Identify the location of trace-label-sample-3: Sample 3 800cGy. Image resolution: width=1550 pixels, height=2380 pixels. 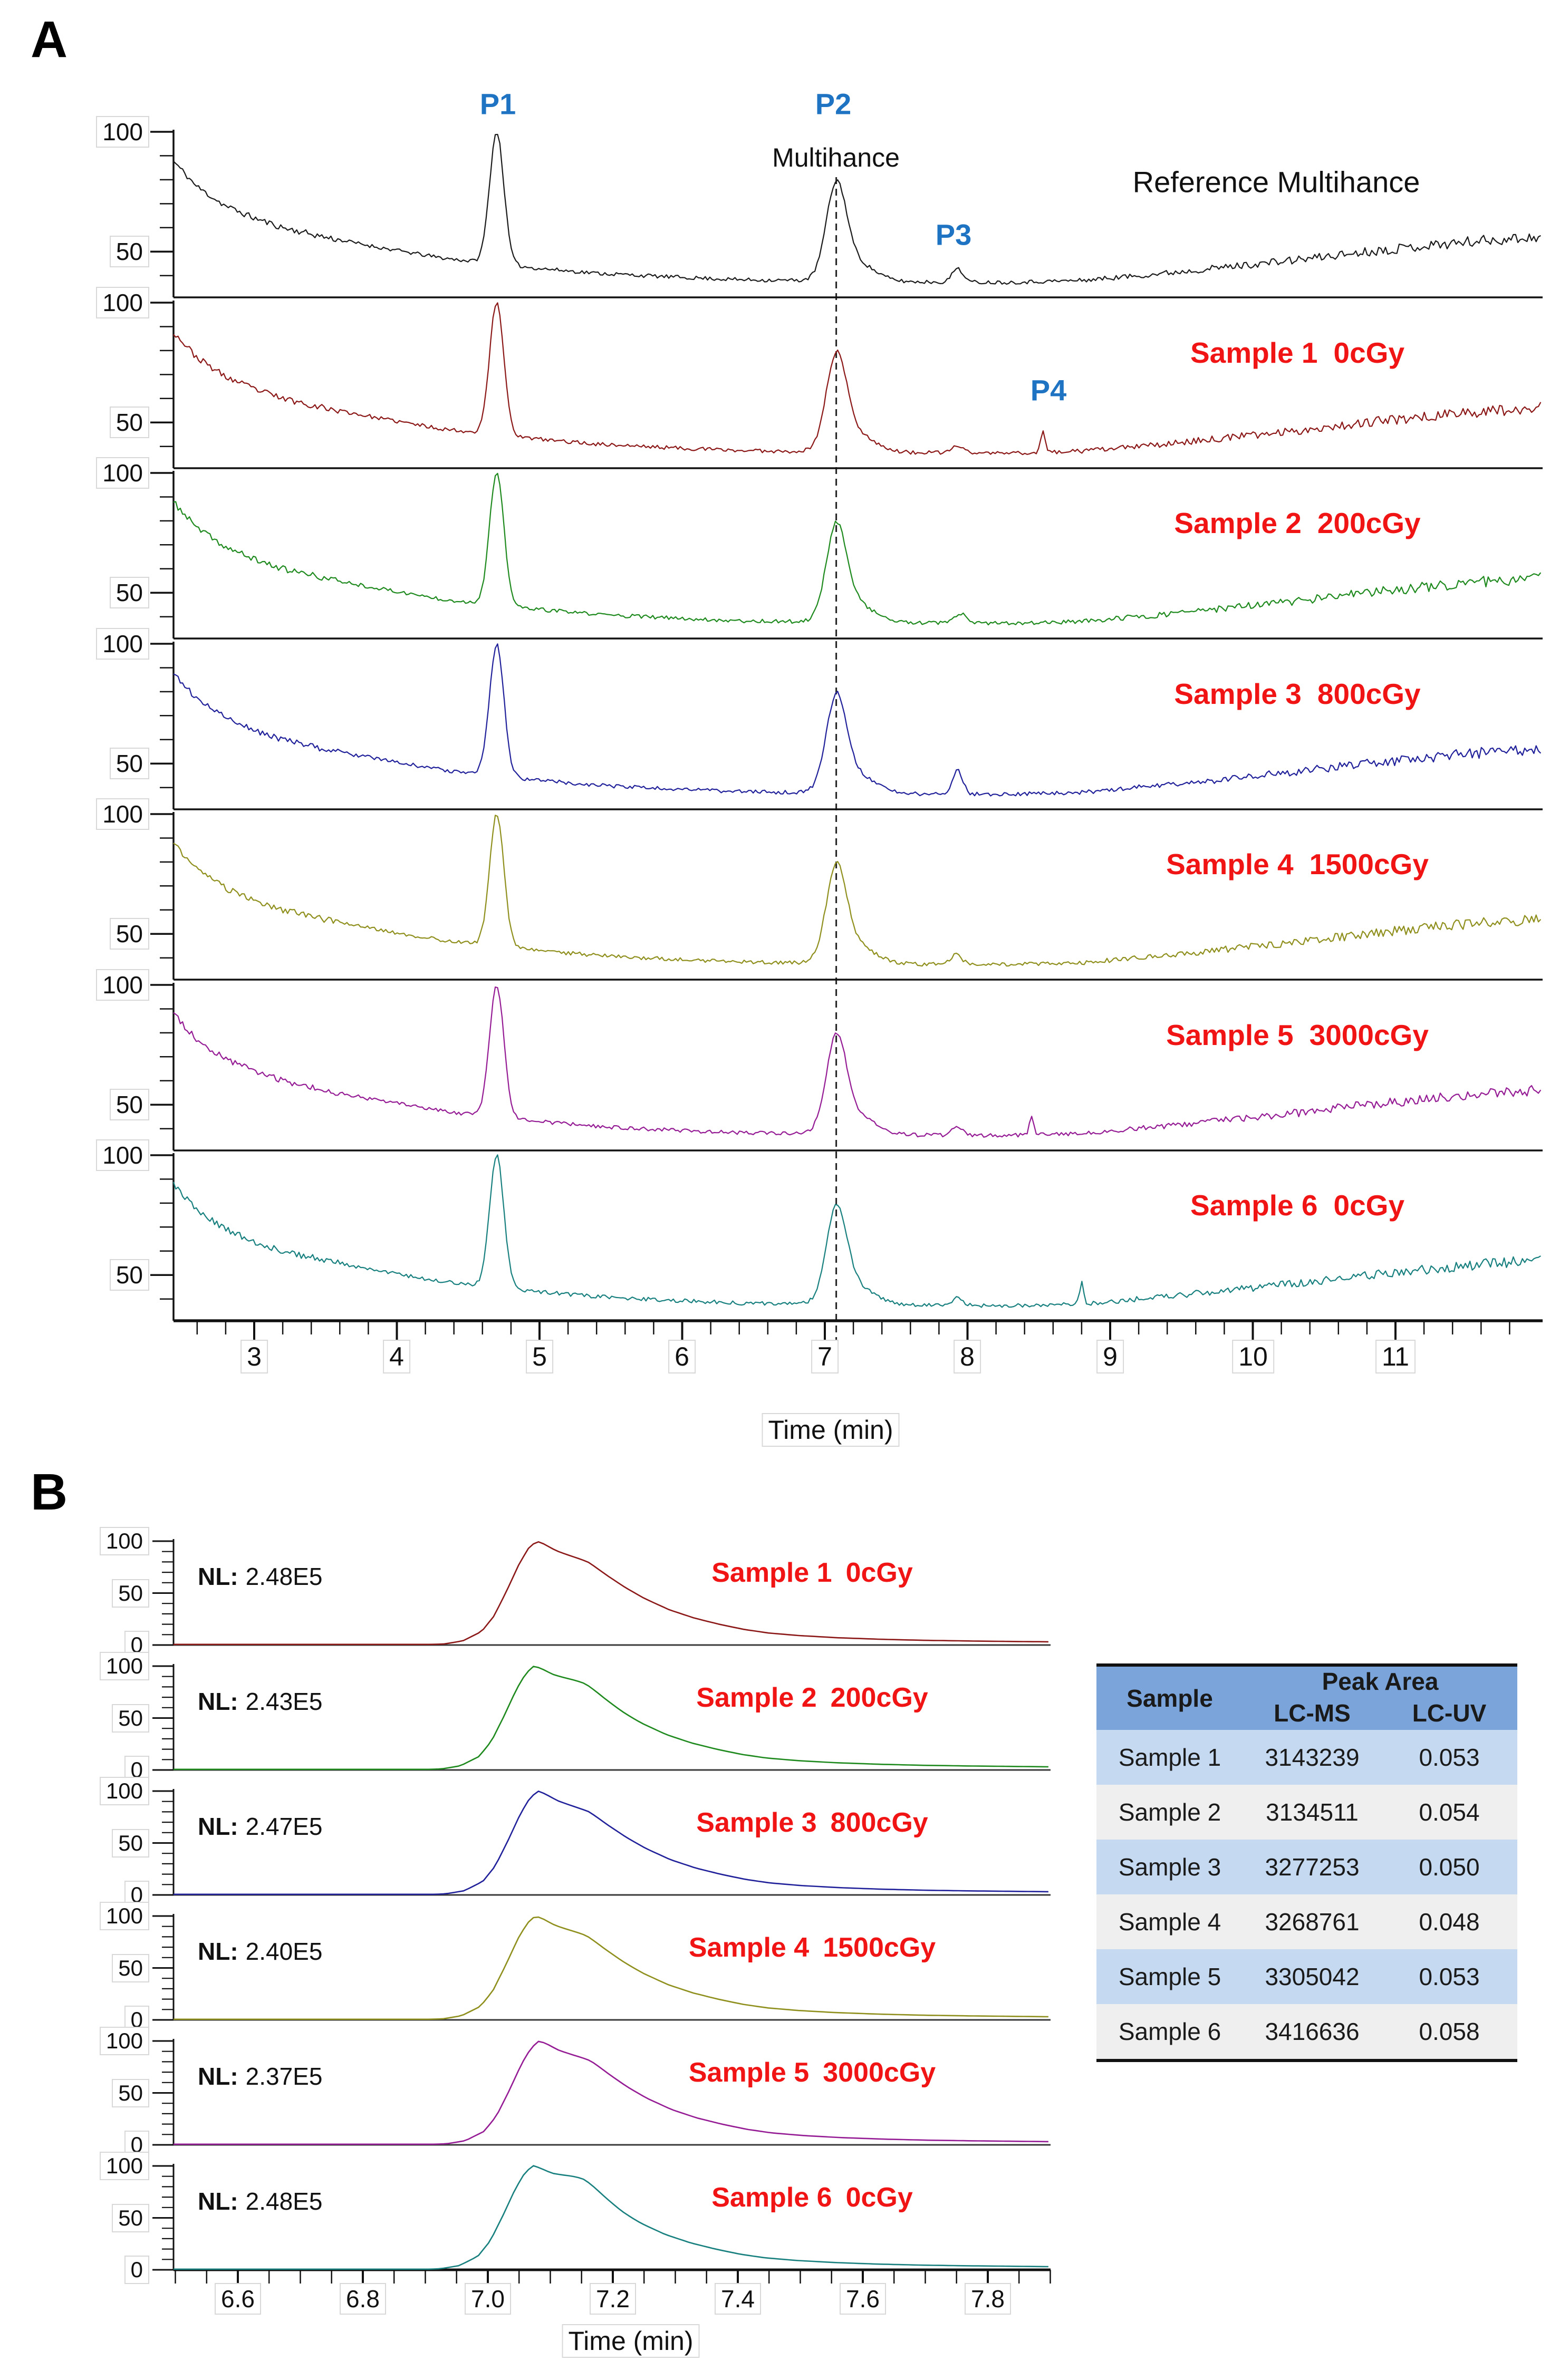
(1297, 694).